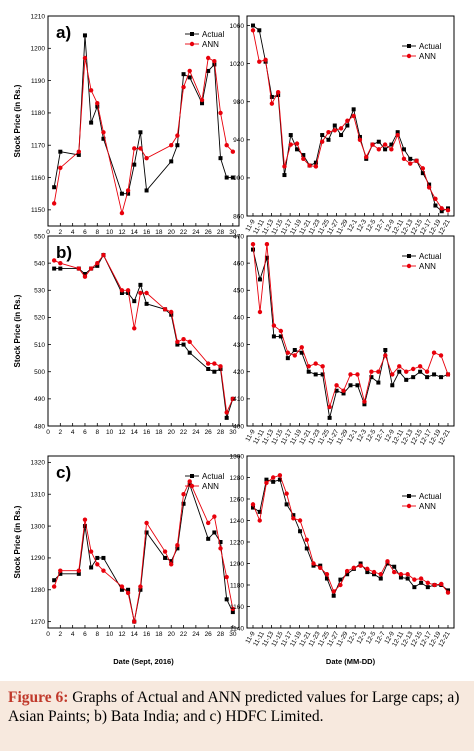 The width and height of the screenshot is (474, 751). What do you see at coordinates (196, 634) in the screenshot?
I see `x-tick-label: 24` at bounding box center [196, 634].